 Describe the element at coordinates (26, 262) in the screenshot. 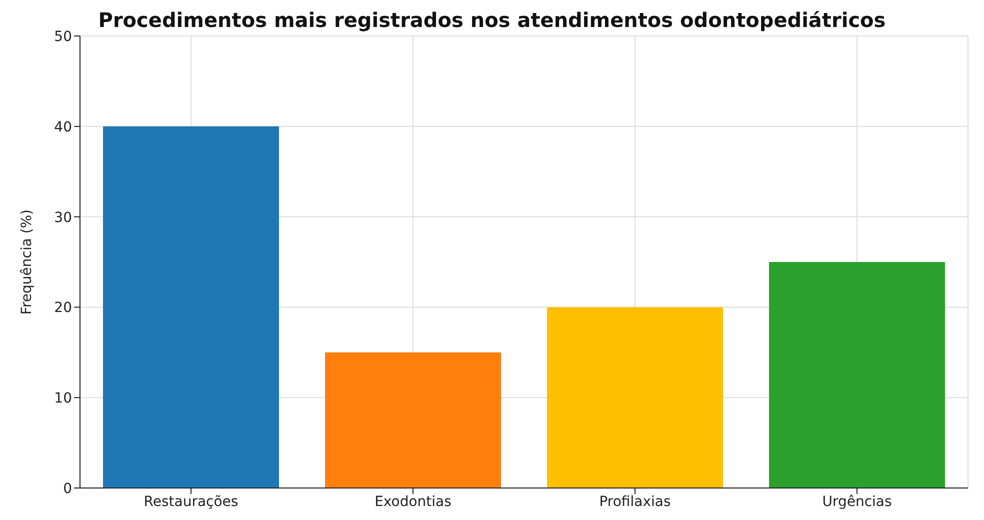

I see `y-axis-title: Frequência (%)` at that location.